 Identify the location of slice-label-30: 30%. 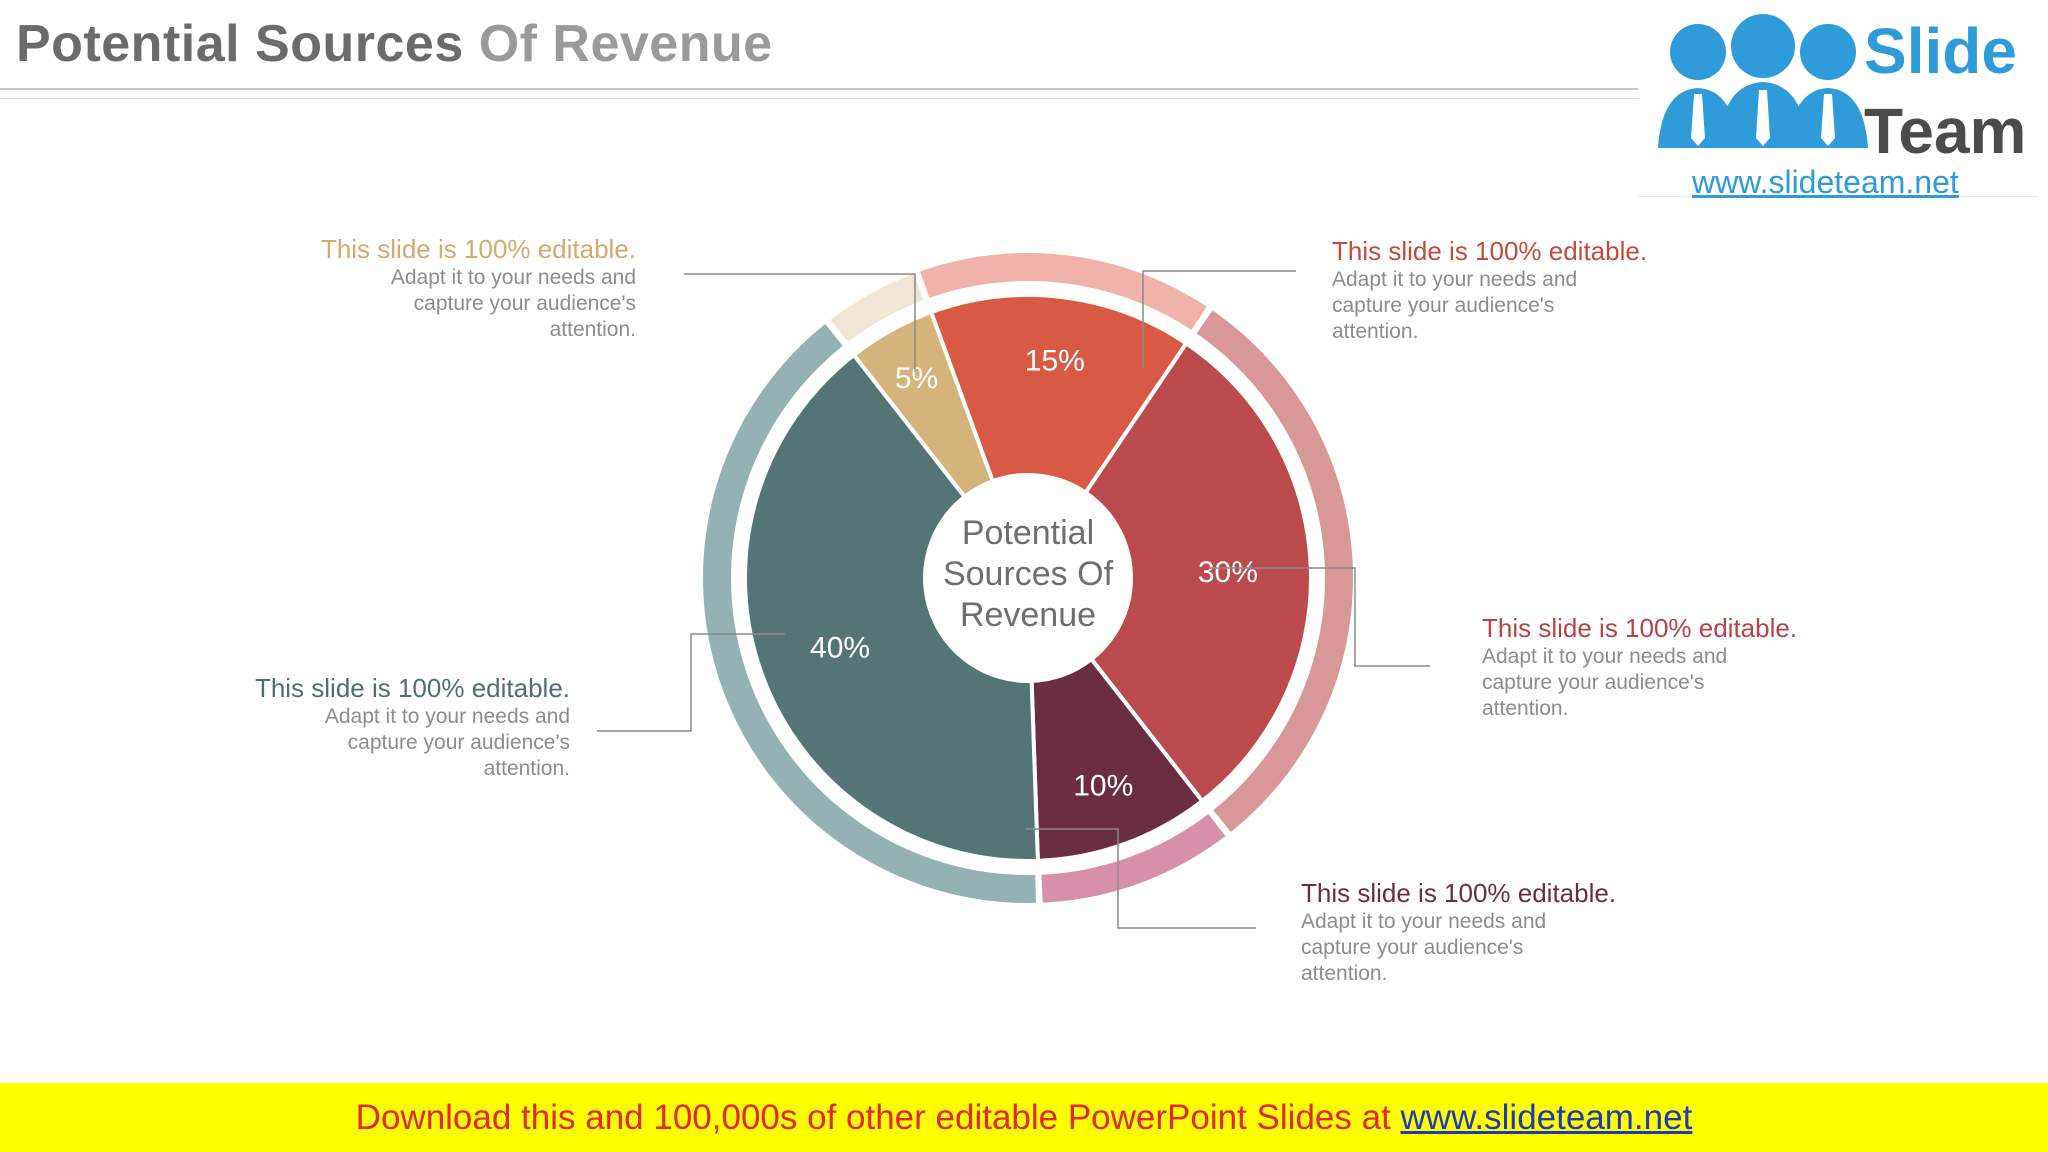
(1228, 572).